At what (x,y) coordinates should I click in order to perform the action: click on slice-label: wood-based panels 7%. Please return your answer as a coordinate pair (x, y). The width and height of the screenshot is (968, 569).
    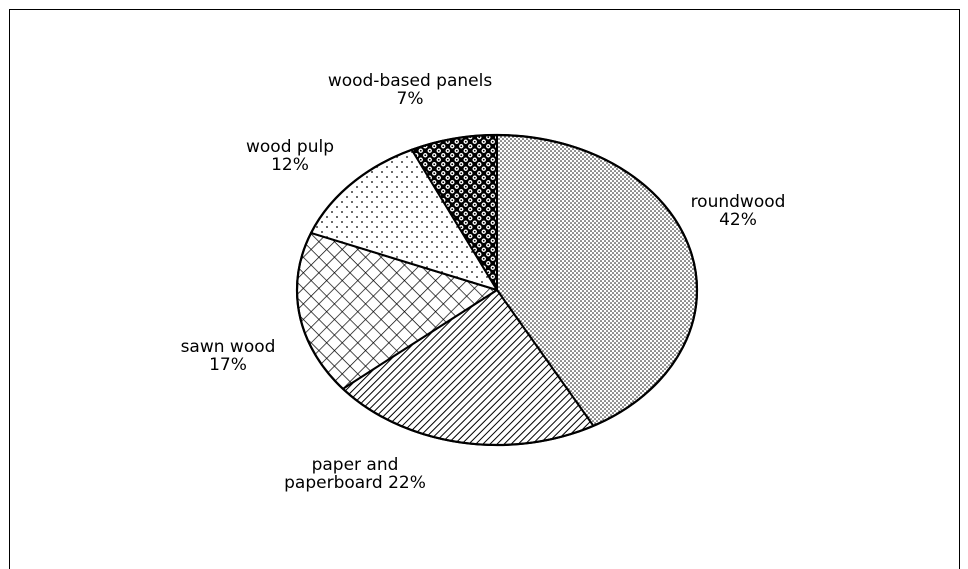
    Looking at the image, I should click on (410, 90).